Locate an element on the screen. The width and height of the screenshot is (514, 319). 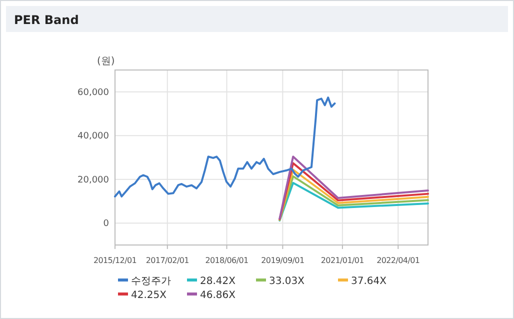
legend-label: 42.25X is located at coordinates (149, 295).